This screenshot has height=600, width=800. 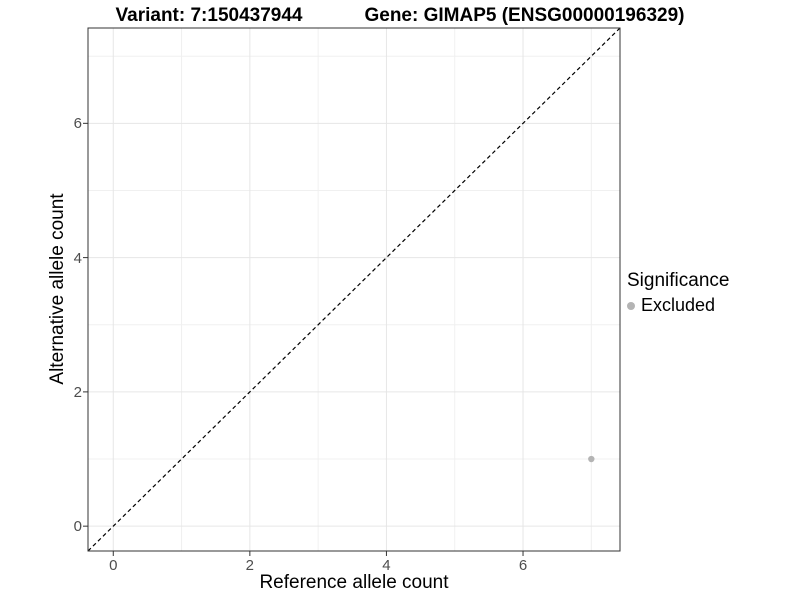 I want to click on x-axis-title: Reference allele count, so click(x=354, y=582).